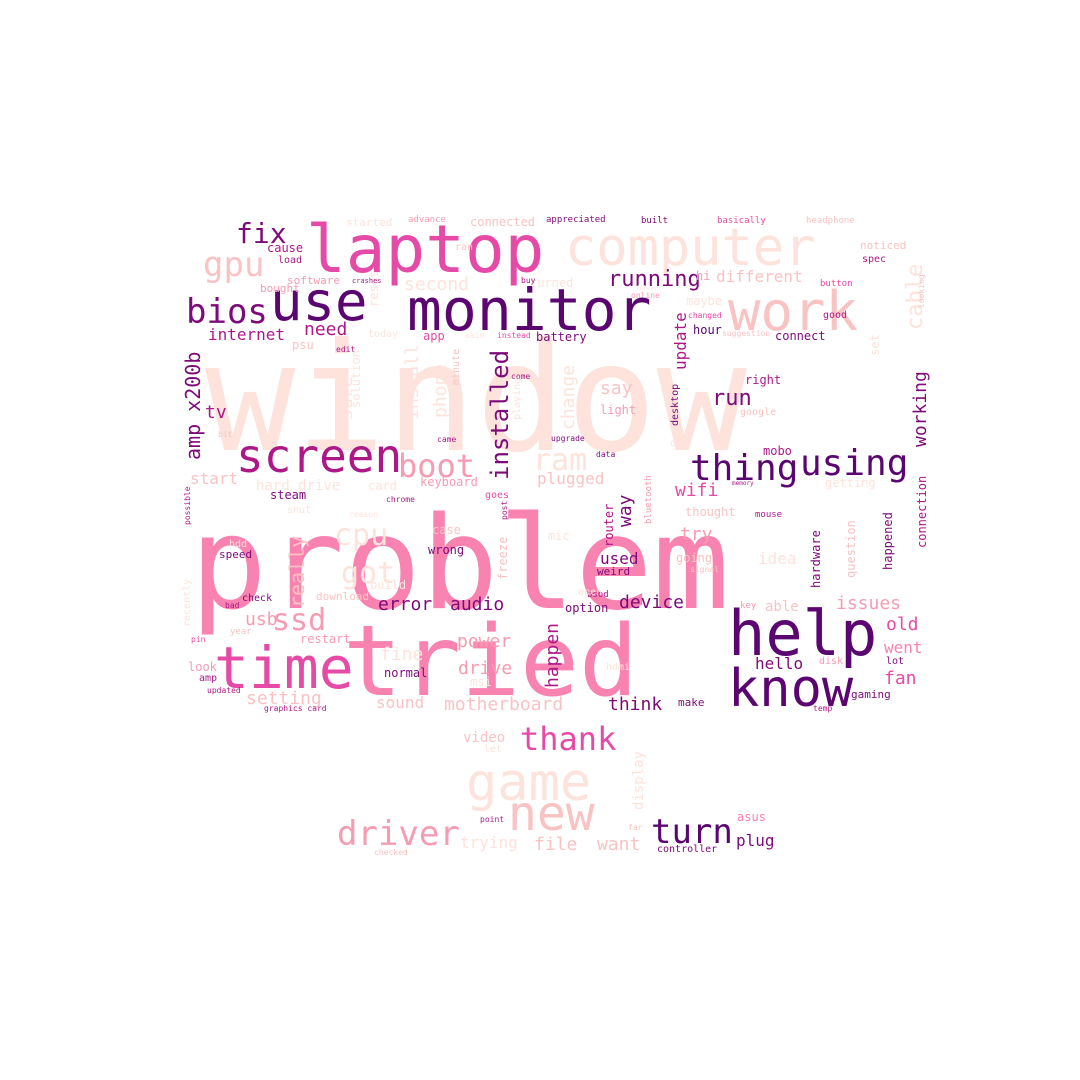 The width and height of the screenshot is (1080, 1080). I want to click on word-suggestion: suggestion, so click(746, 333).